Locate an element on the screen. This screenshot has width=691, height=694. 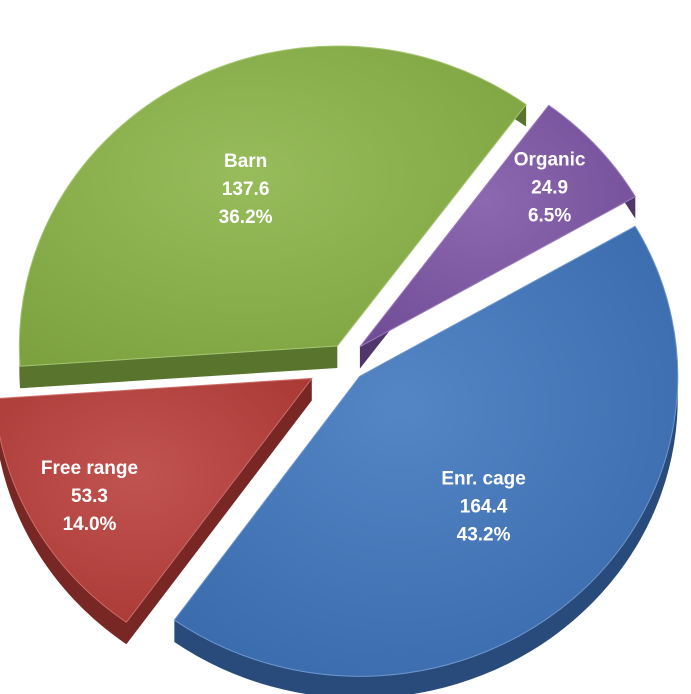
slice-name-label: Free range is located at coordinates (89, 468).